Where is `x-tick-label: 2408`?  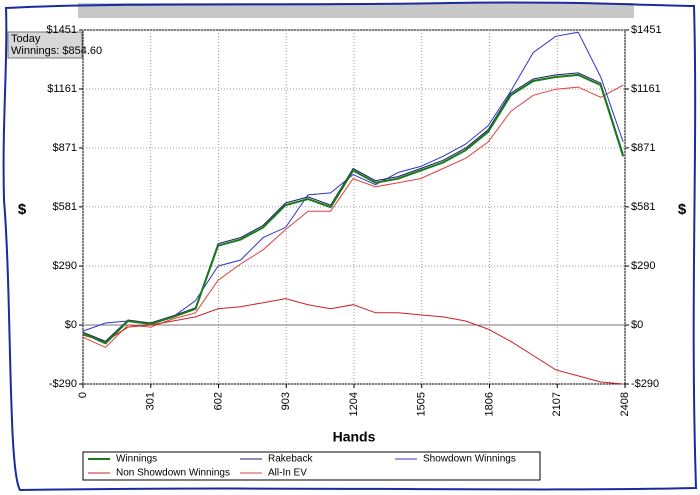
x-tick-label: 2408 is located at coordinates (625, 404).